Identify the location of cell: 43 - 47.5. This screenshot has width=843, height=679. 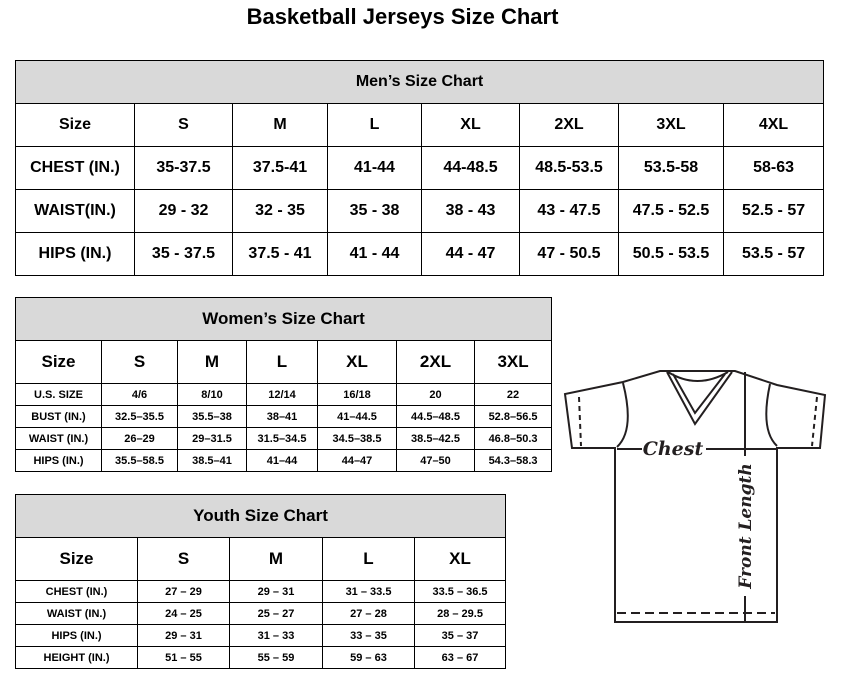
(569, 211).